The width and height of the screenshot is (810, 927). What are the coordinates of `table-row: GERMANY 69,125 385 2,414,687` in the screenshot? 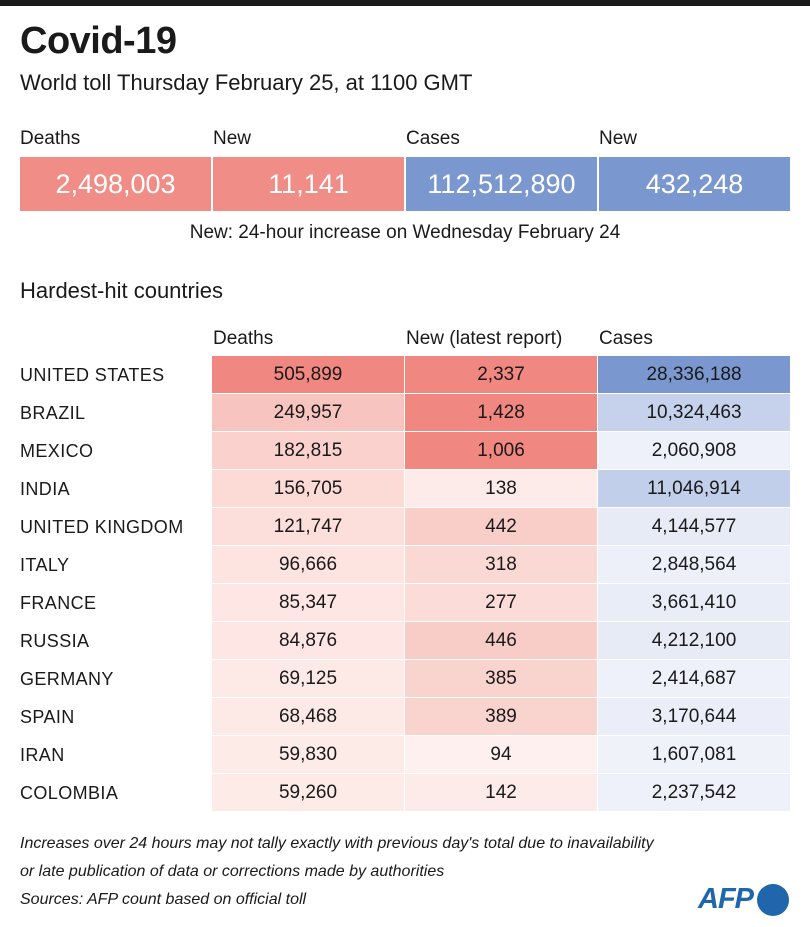 It's located at (405, 679).